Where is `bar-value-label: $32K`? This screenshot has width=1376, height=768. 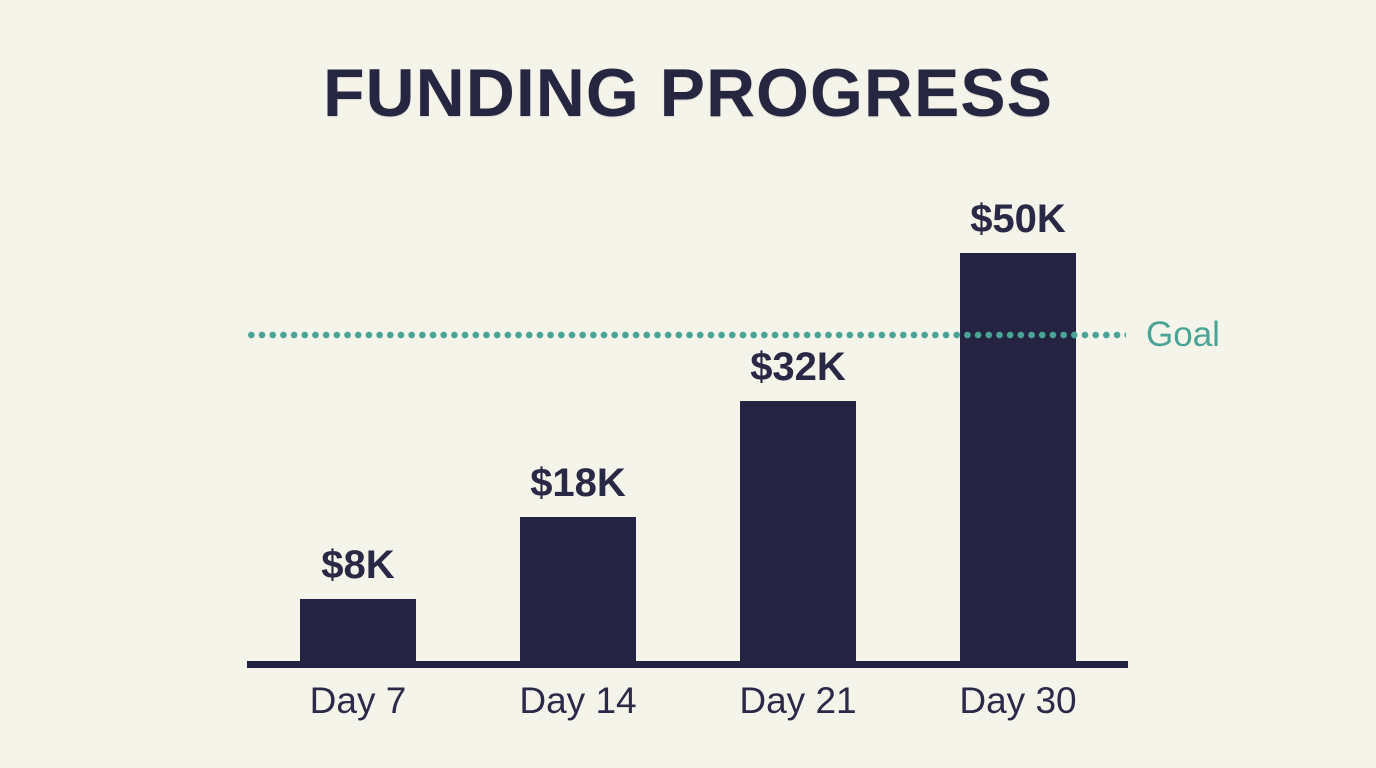 bar-value-label: $32K is located at coordinates (798, 367).